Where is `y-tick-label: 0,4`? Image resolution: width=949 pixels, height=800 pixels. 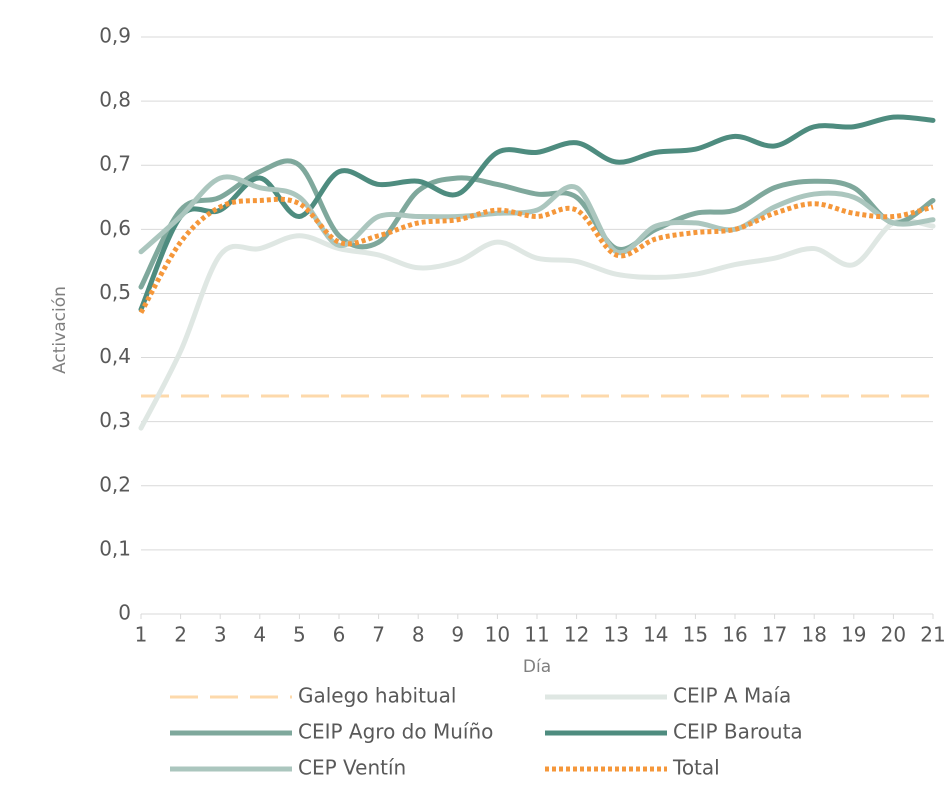
y-tick-label: 0,4 is located at coordinates (115, 356).